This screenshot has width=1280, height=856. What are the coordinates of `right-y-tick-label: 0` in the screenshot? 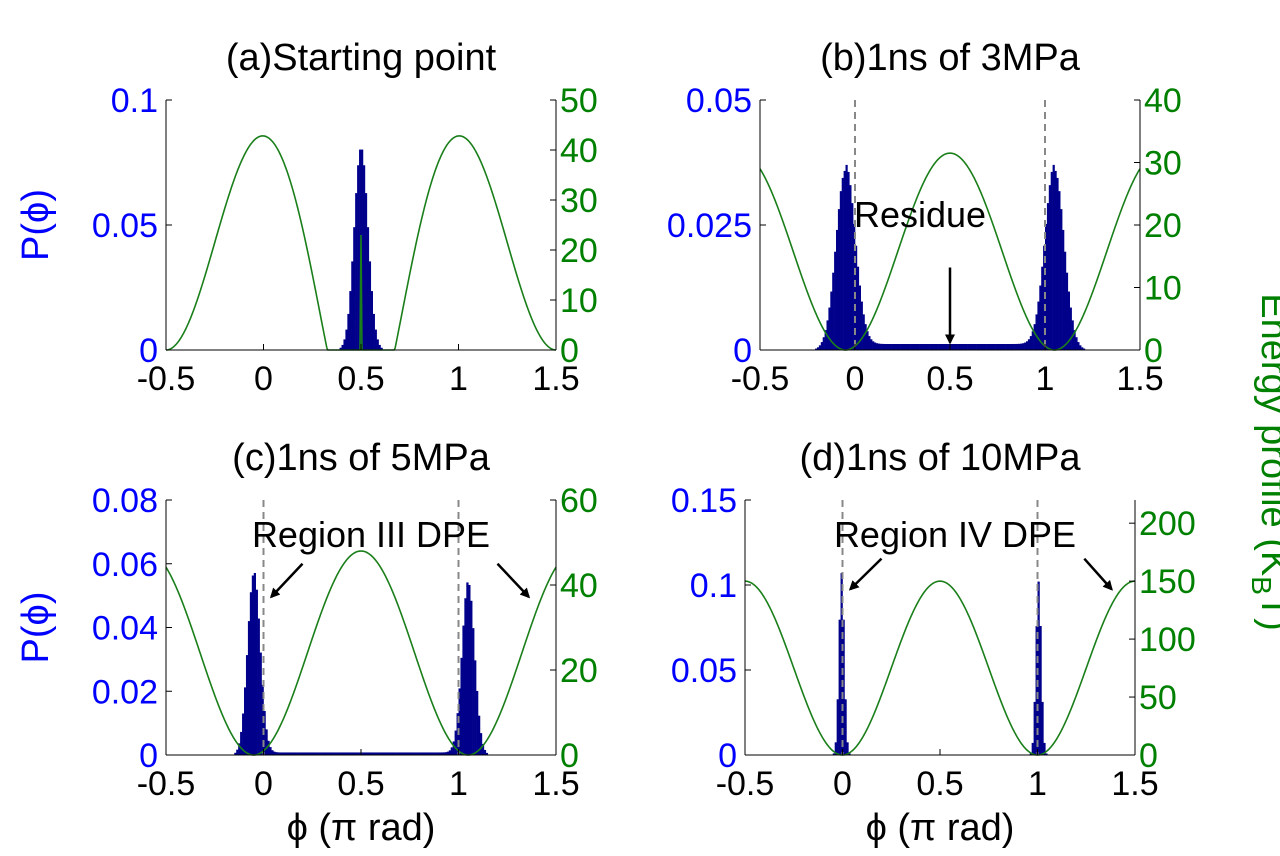 It's located at (569, 756).